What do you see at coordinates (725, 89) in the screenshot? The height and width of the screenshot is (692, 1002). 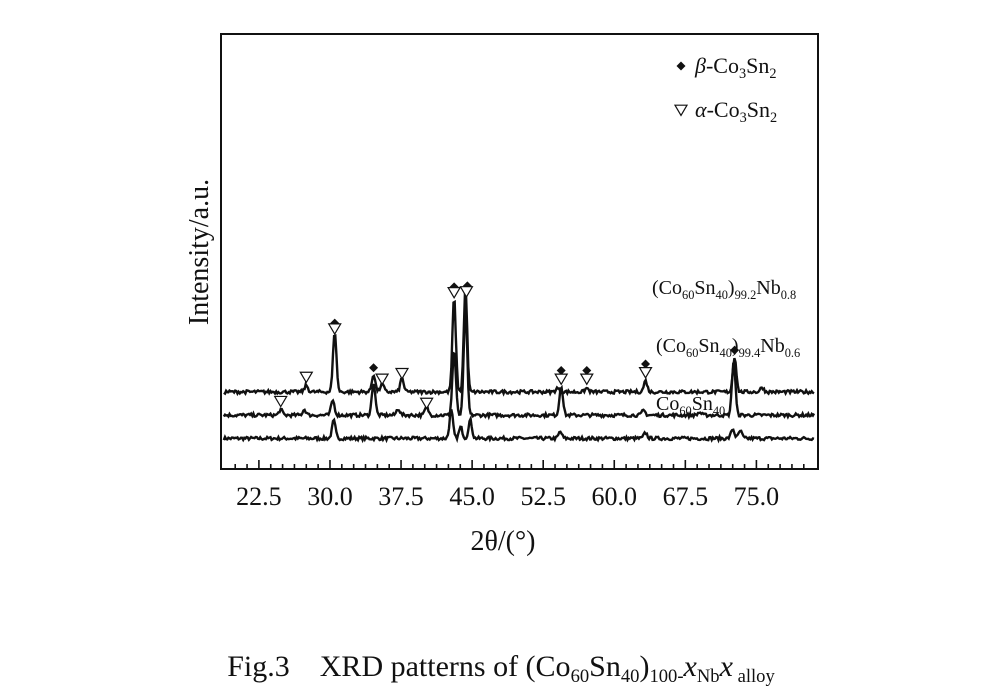 I see `legend: β-Co3Sn2 α-Co3Sn2` at bounding box center [725, 89].